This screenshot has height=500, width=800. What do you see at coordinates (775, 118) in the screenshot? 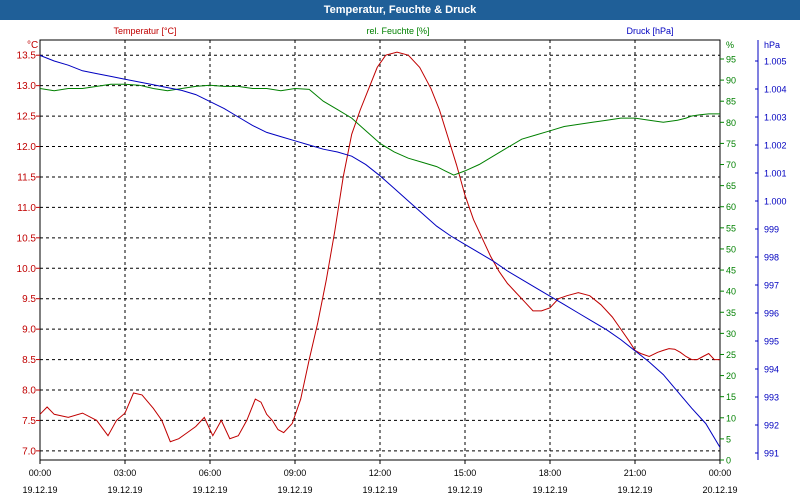
I see `y-right-pressure-tick-label: 1.003` at bounding box center [775, 118].